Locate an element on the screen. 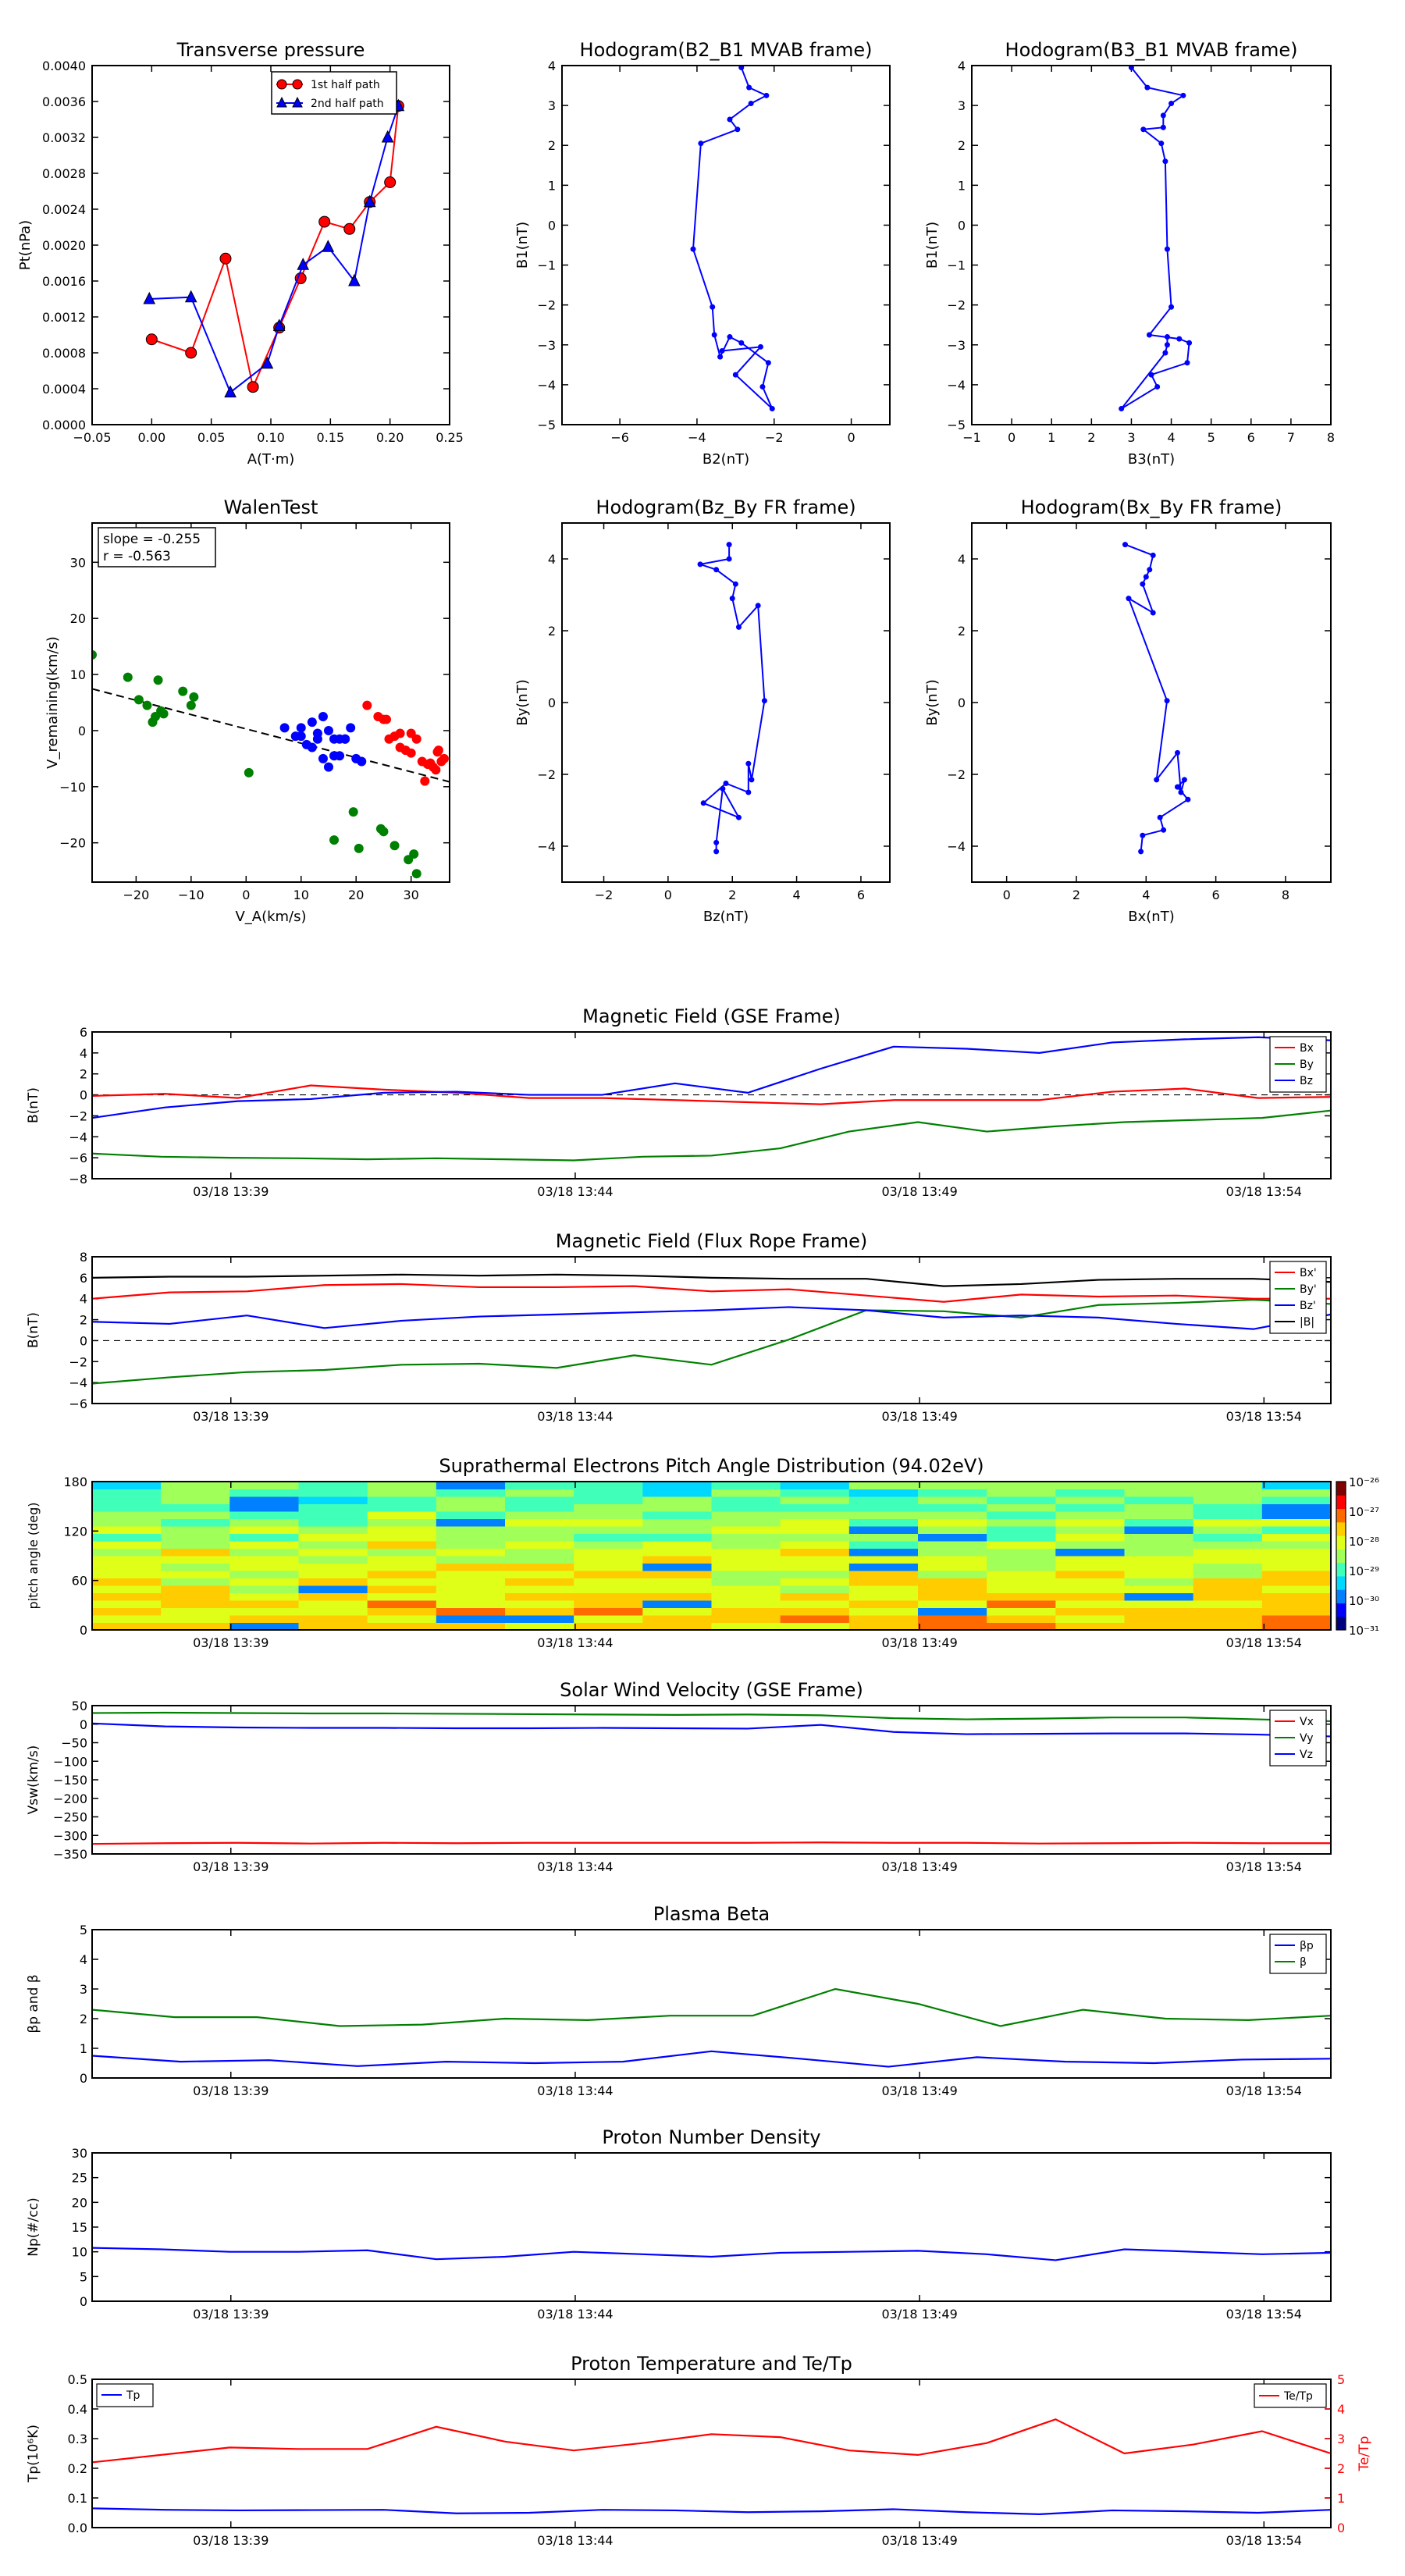 This screenshot has width=1405, height=2576. x-tick-label: 0.00 is located at coordinates (152, 437).